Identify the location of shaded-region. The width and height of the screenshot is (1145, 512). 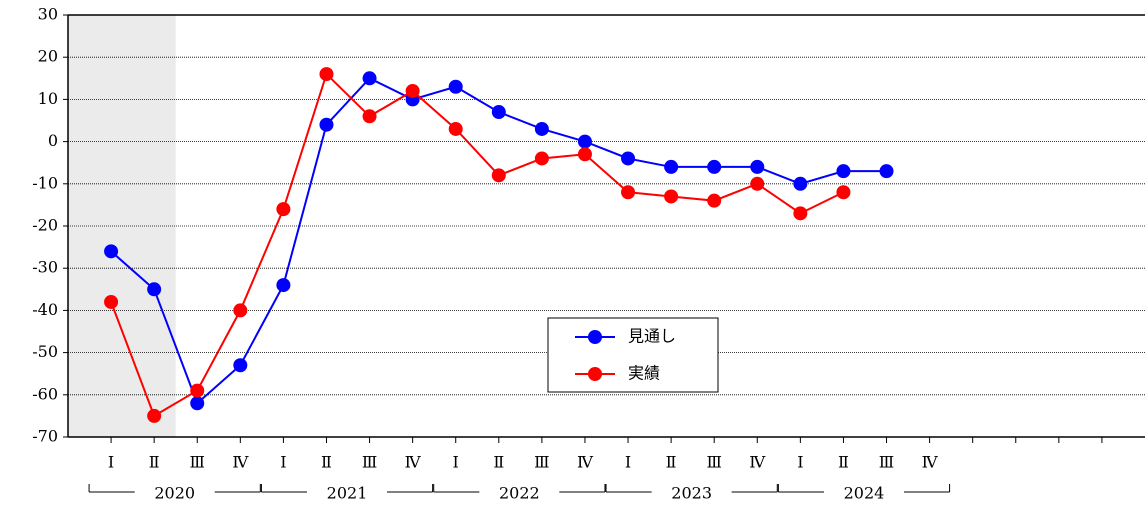
(122, 226).